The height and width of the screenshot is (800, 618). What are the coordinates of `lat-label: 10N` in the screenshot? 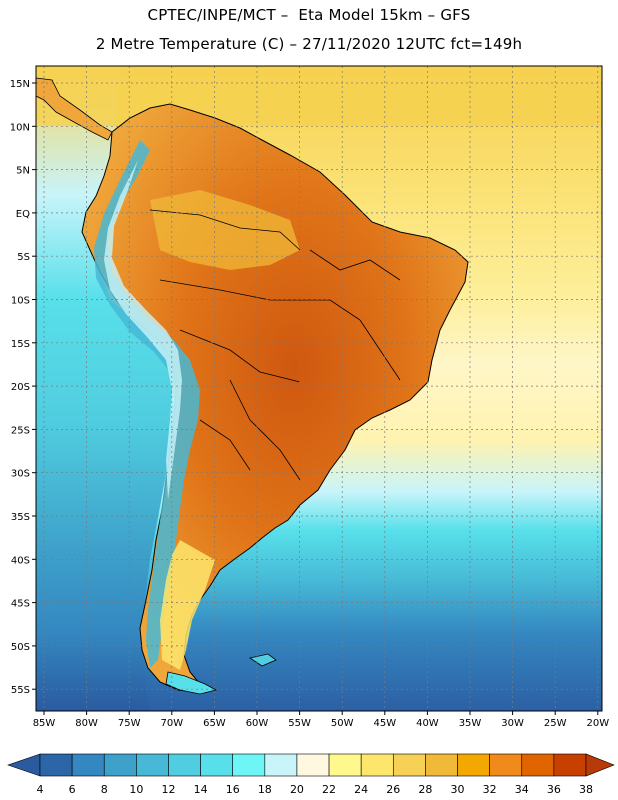 It's located at (20, 127).